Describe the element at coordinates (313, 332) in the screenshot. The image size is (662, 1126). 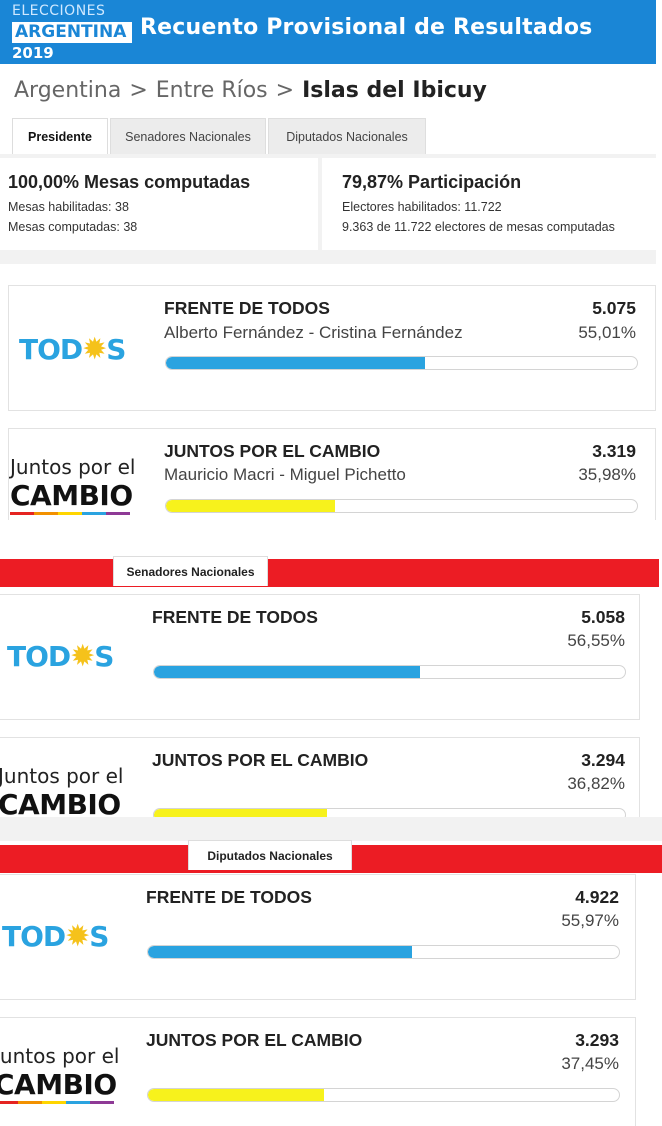
I see `candidates: Alberto Fernández - Cristina Fernández` at that location.